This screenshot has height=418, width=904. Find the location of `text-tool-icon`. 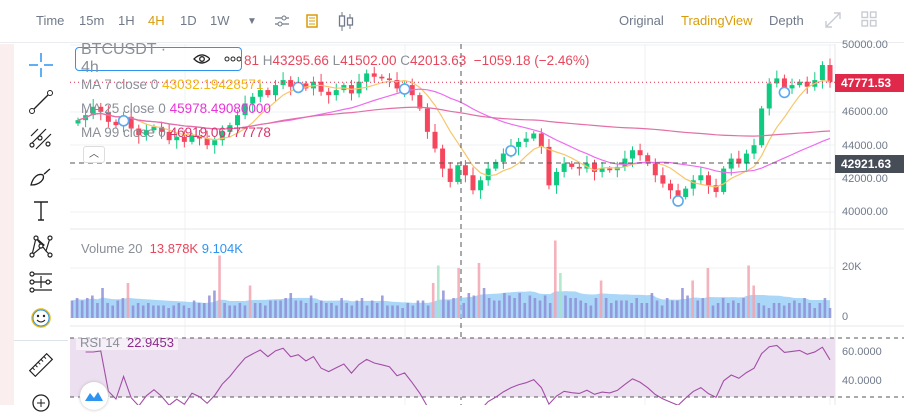

text-tool-icon is located at coordinates (41, 211).